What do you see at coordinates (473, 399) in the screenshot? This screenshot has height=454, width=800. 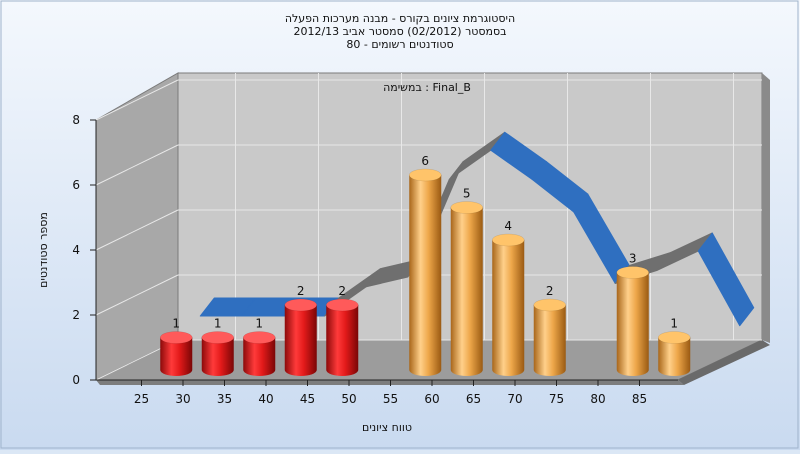 I see `x-tick-label: 65` at bounding box center [473, 399].